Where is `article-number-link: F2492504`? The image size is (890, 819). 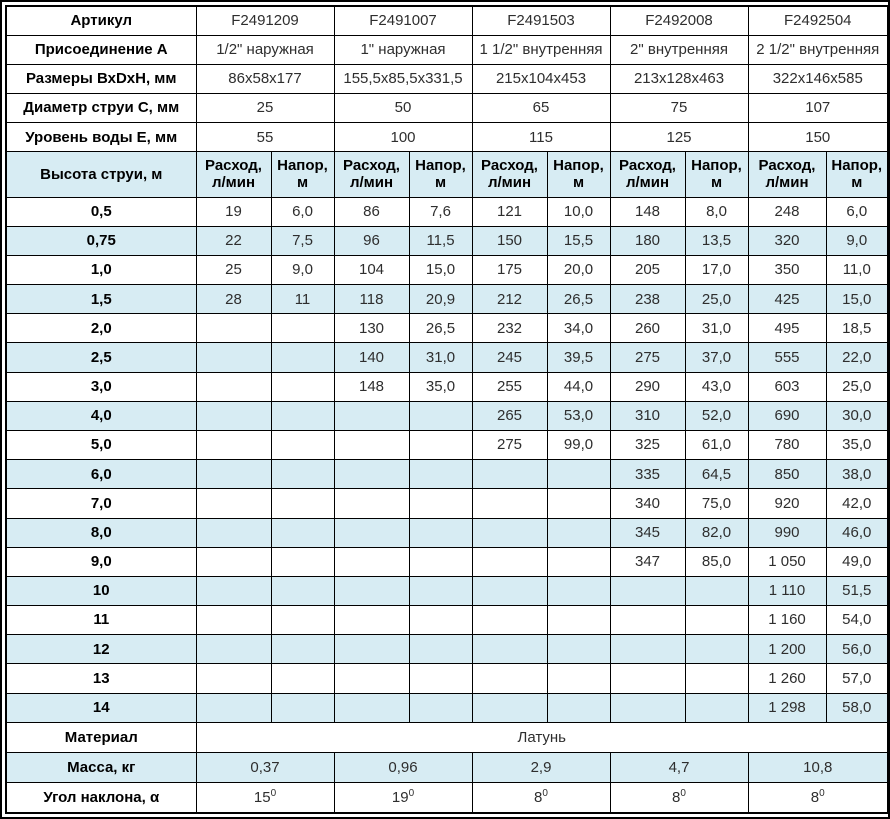 article-number-link: F2492504 is located at coordinates (818, 20).